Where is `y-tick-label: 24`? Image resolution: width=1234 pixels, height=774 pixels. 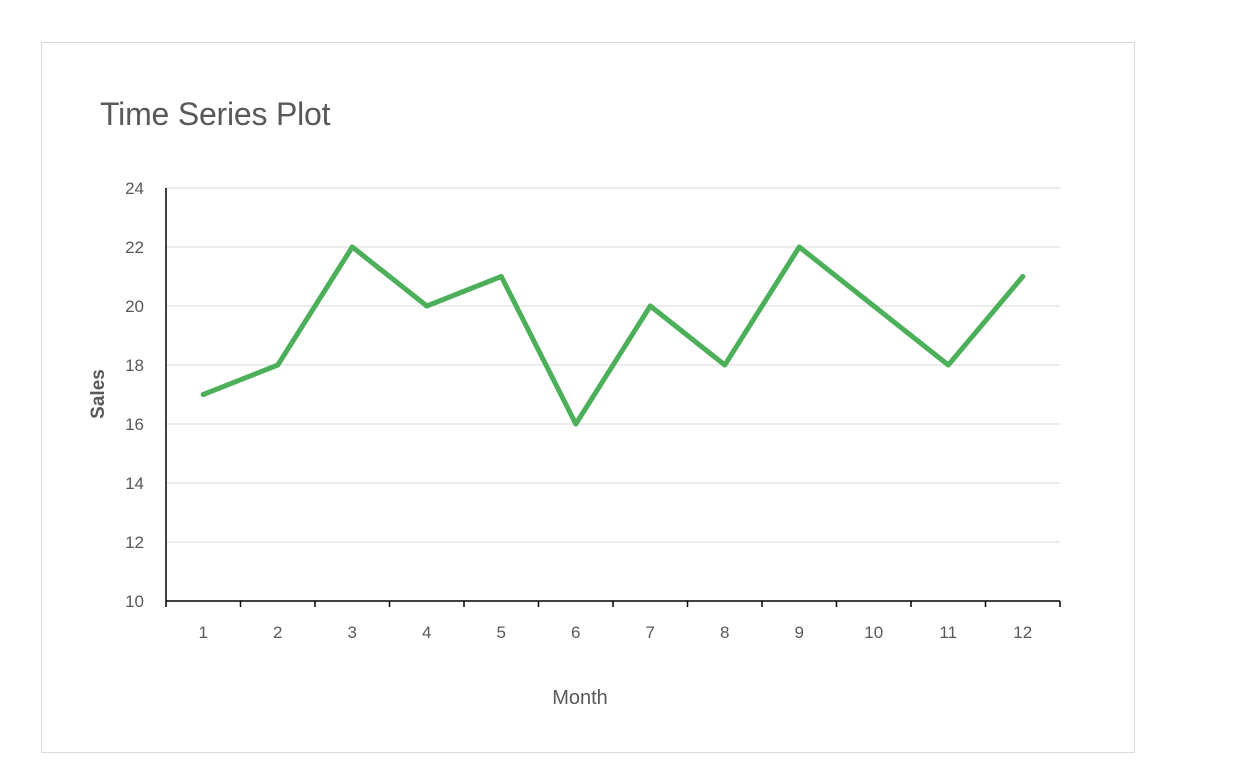 y-tick-label: 24 is located at coordinates (134, 188).